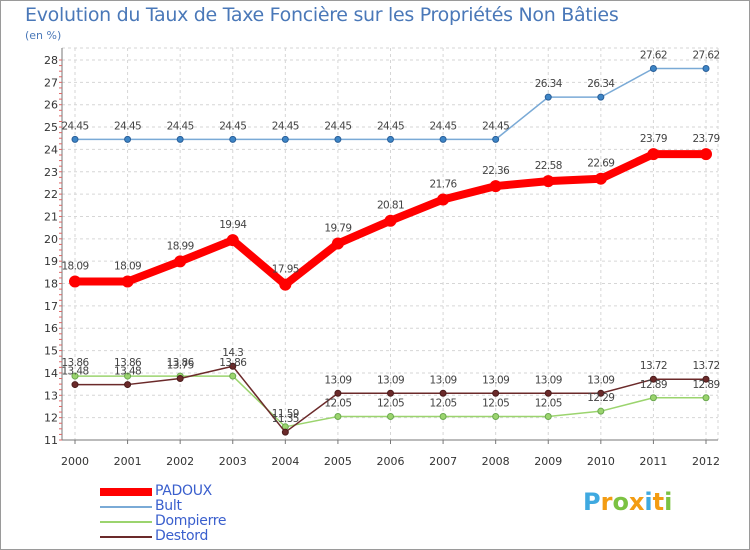 Image resolution: width=750 pixels, height=550 pixels. Describe the element at coordinates (180, 246) in the screenshot. I see `data-label-padoux: 18.99` at that location.